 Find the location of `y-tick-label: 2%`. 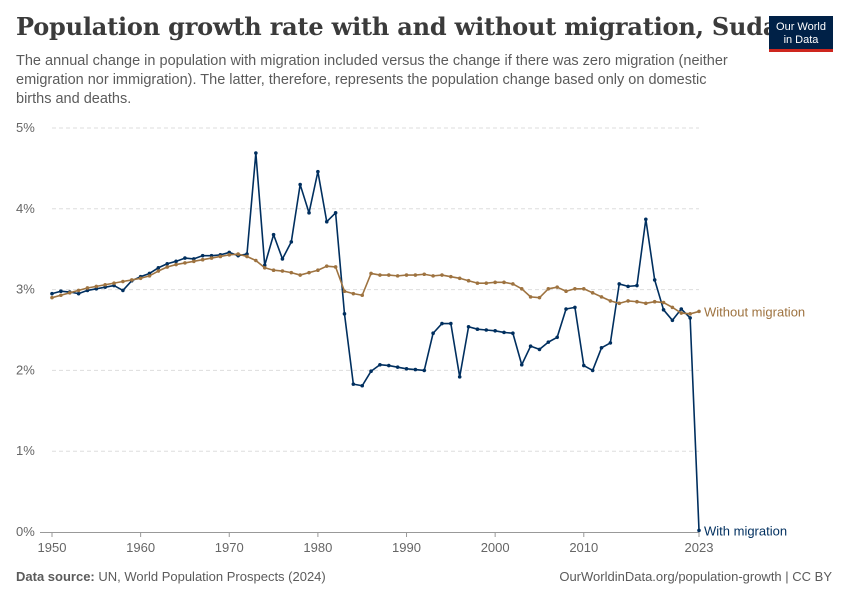

y-tick-label: 2% is located at coordinates (25, 369).